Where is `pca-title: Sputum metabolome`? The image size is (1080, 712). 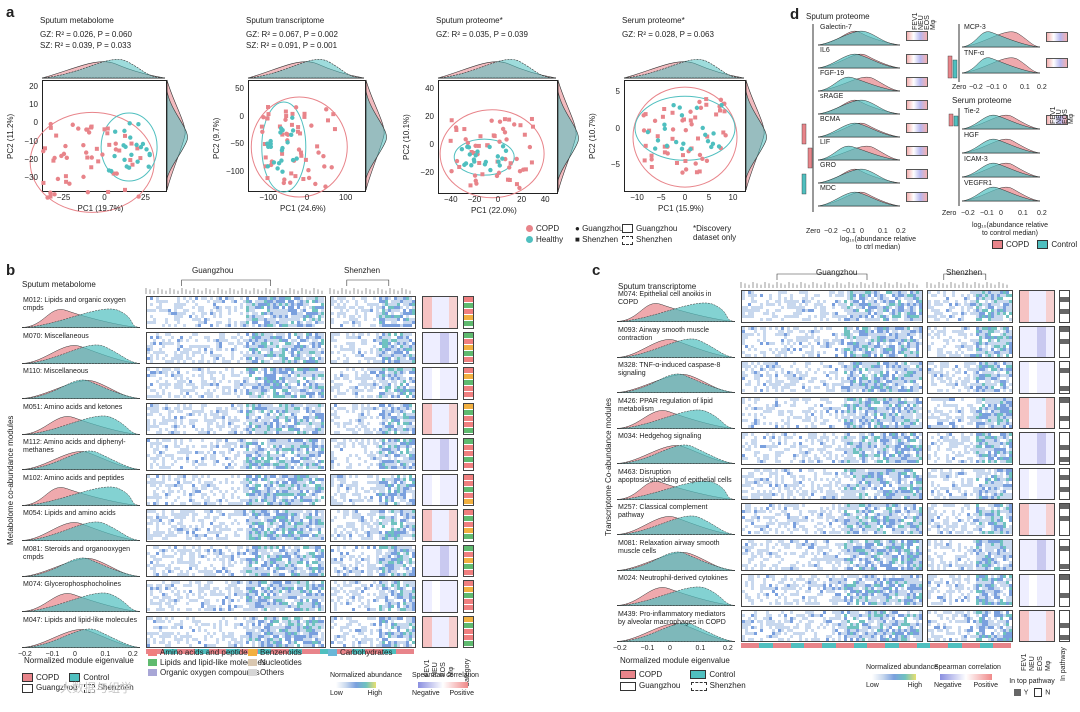
pca-title: Sputum metabolome is located at coordinates (77, 20).